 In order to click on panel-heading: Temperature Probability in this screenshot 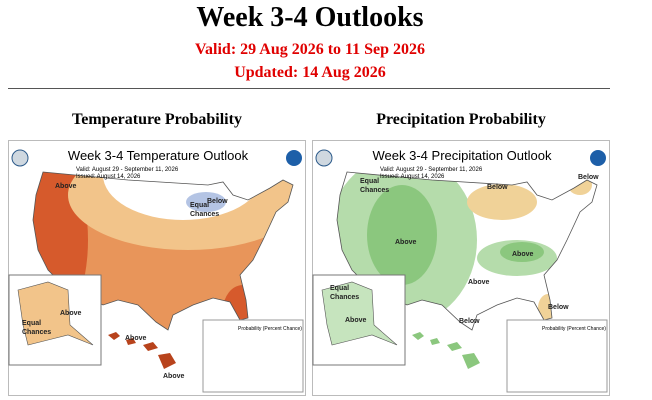, I will do `click(157, 119)`.